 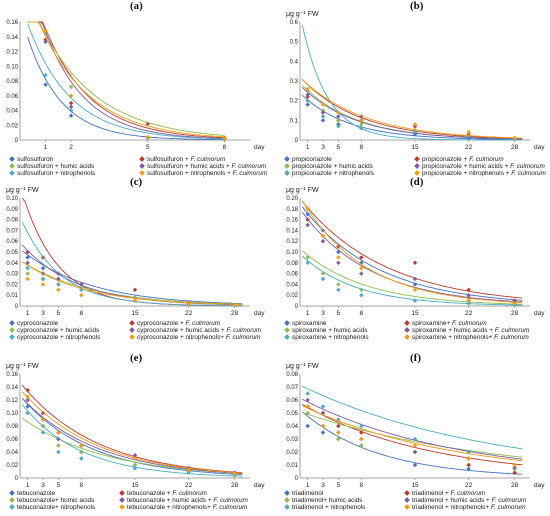 I want to click on y-tick-label: 0.08, so click(x=12, y=221).